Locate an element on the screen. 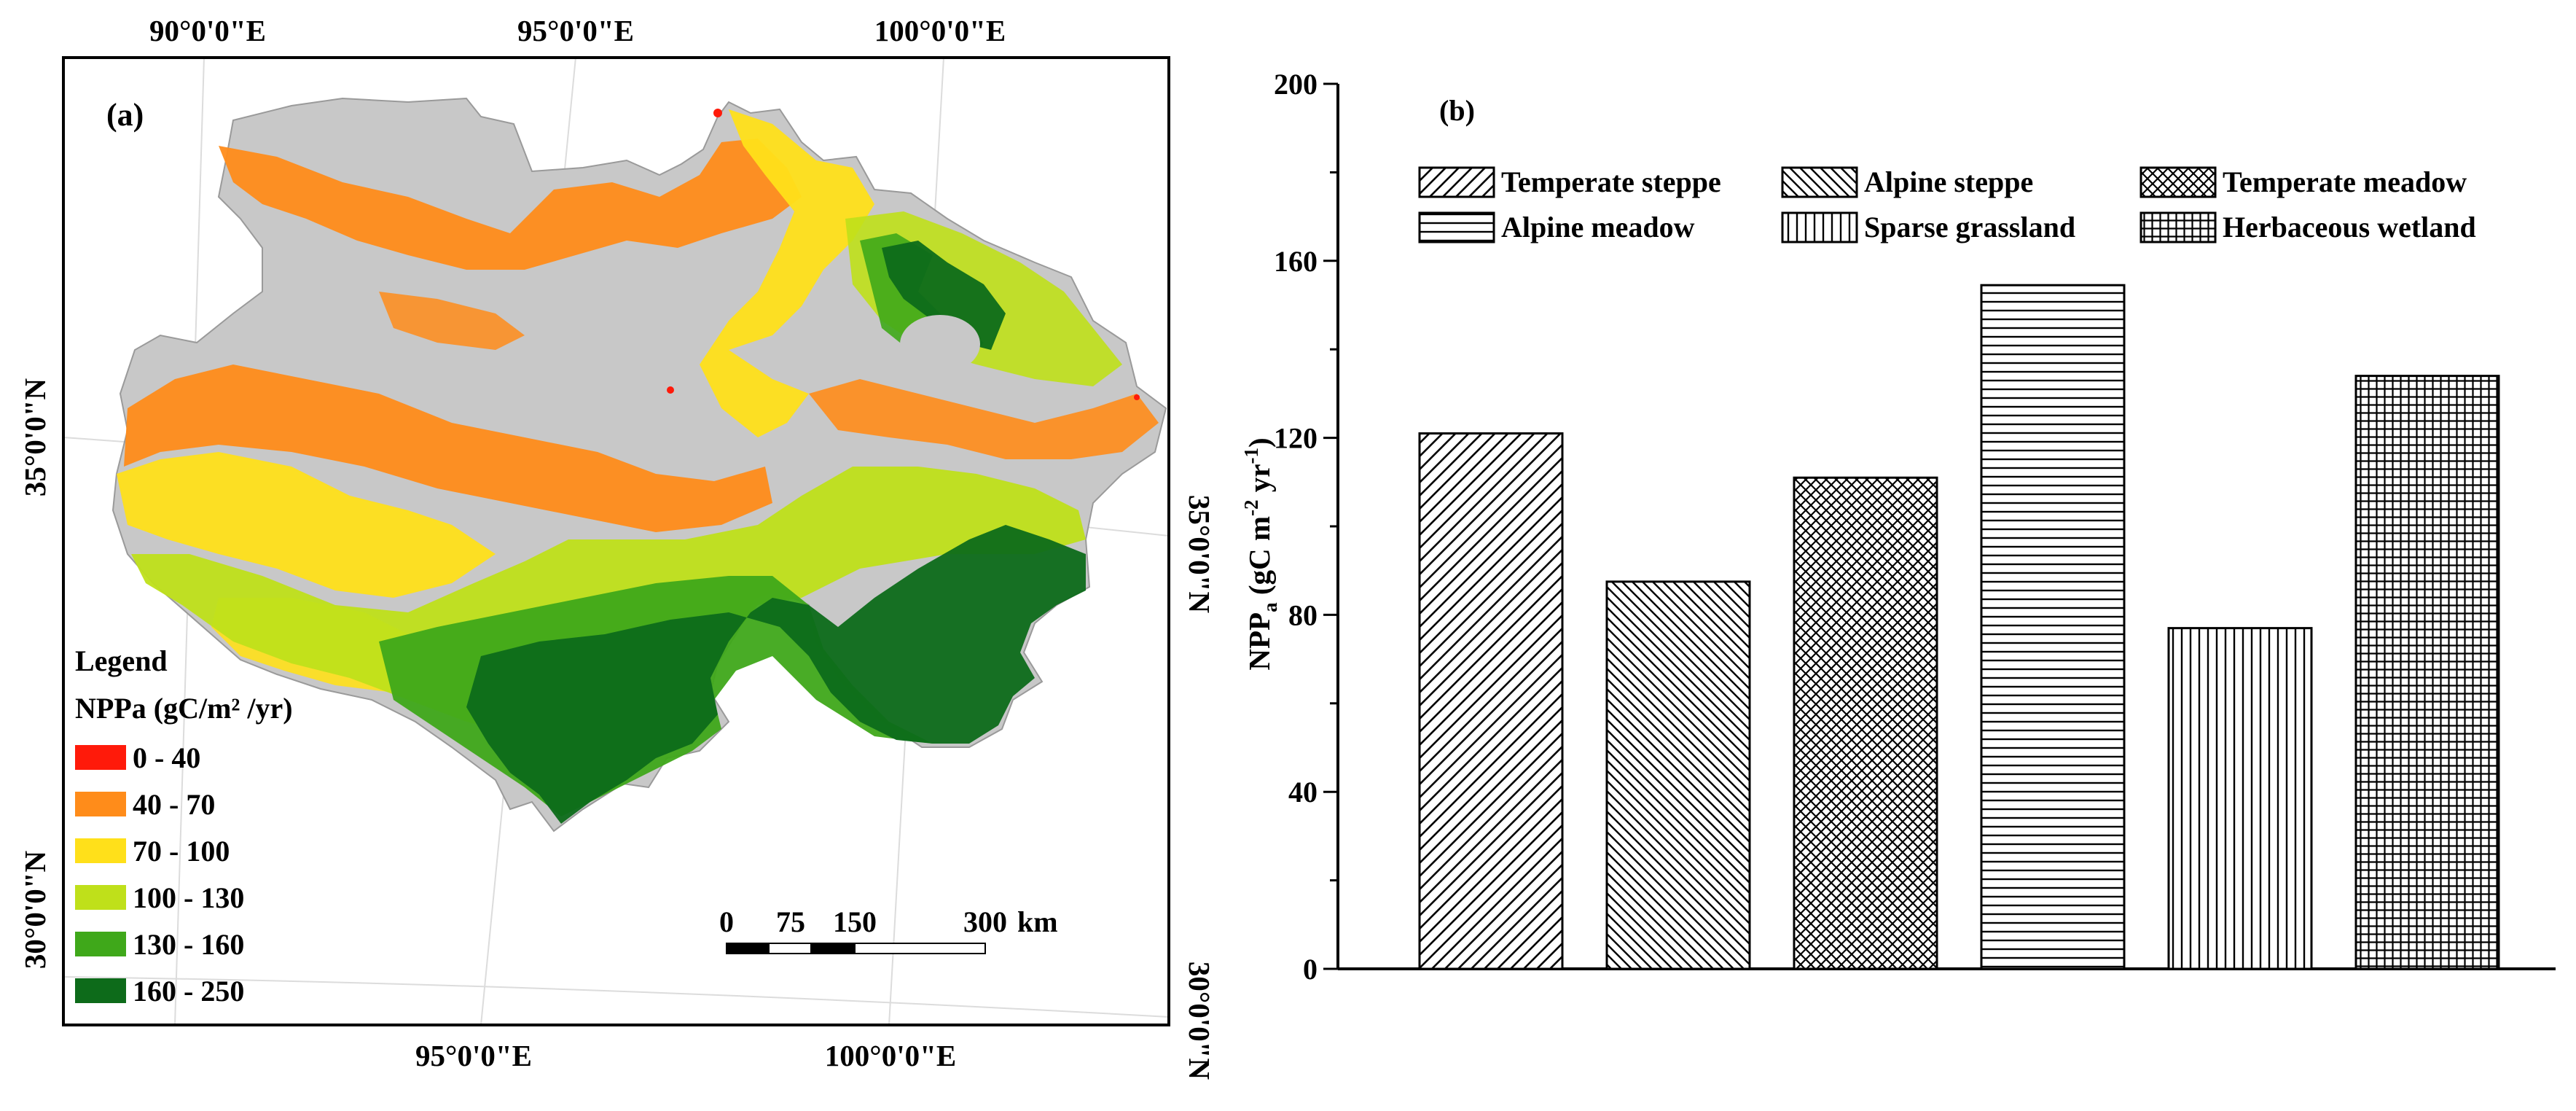 This screenshot has width=2576, height=1111. y-tick-label: 200 is located at coordinates (1296, 84).